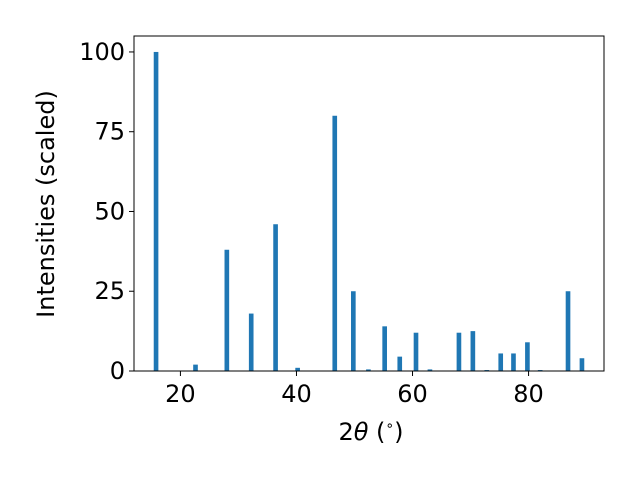 This screenshot has width=640, height=480. I want to click on y-tick-label: 75, so click(109, 132).